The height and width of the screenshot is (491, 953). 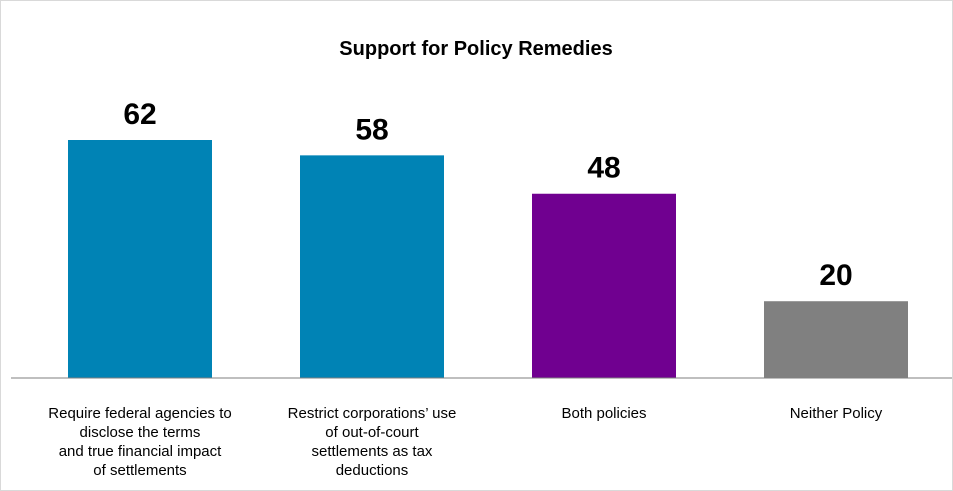 What do you see at coordinates (372, 451) in the screenshot?
I see `category-label-line: settlements as tax` at bounding box center [372, 451].